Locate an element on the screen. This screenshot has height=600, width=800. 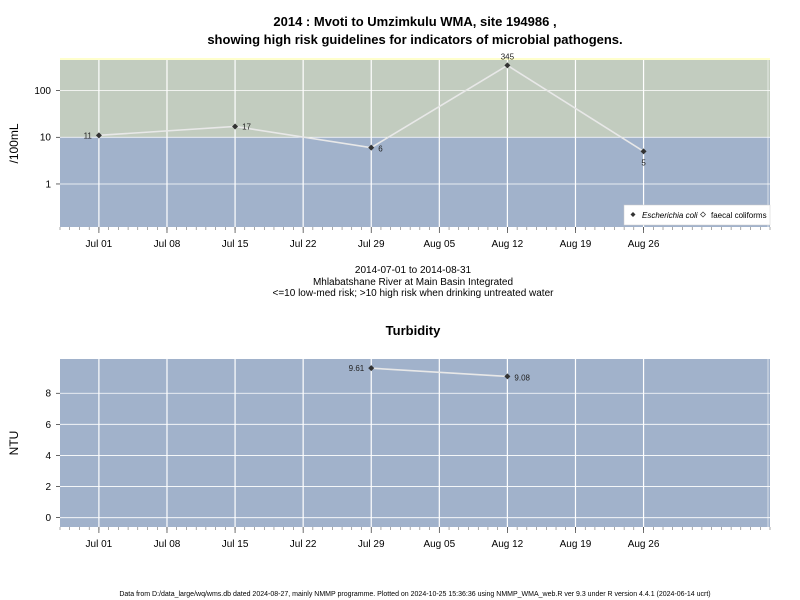
y-axis-label-turbidity: NTU is located at coordinates (14, 443).